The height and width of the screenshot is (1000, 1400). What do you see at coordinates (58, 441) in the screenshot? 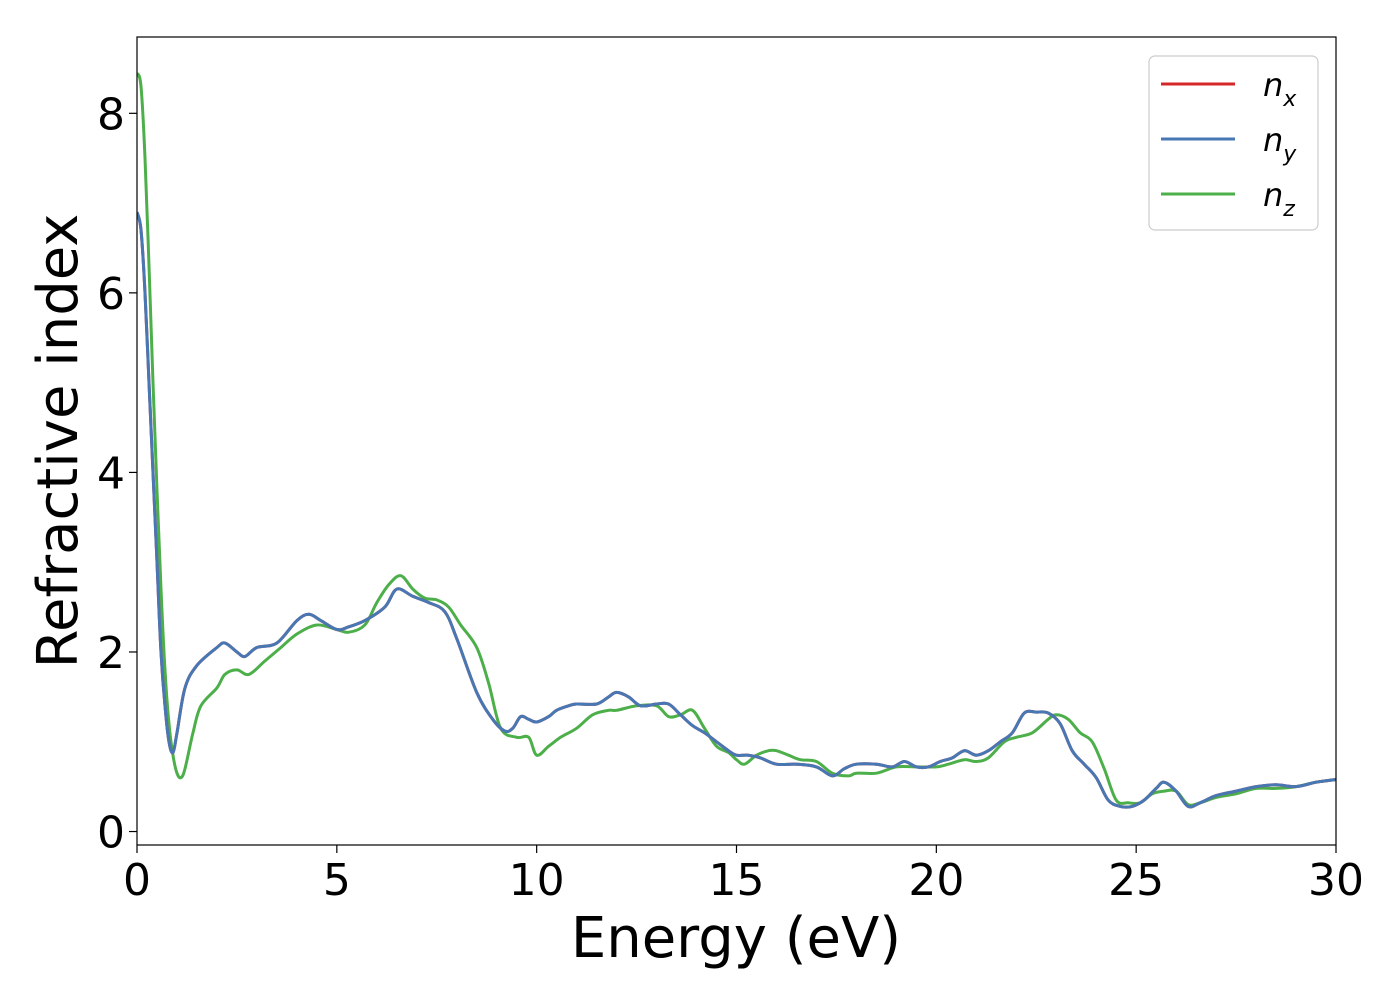
I see `y-axis-title: Refractive index` at bounding box center [58, 441].